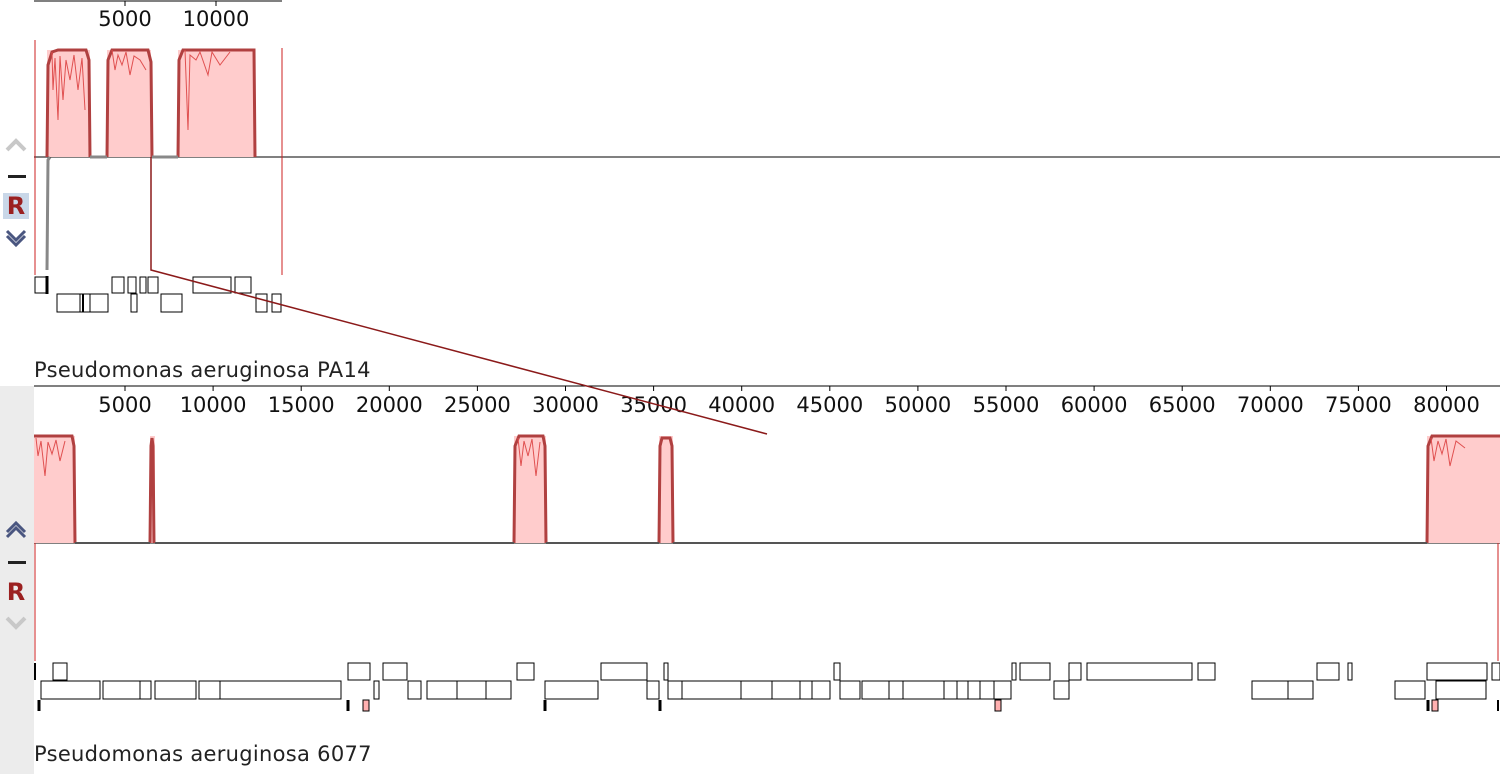 This screenshot has height=774, width=1500. Describe the element at coordinates (917, 405) in the screenshot. I see `ruler-tick-label: 50000` at that location.